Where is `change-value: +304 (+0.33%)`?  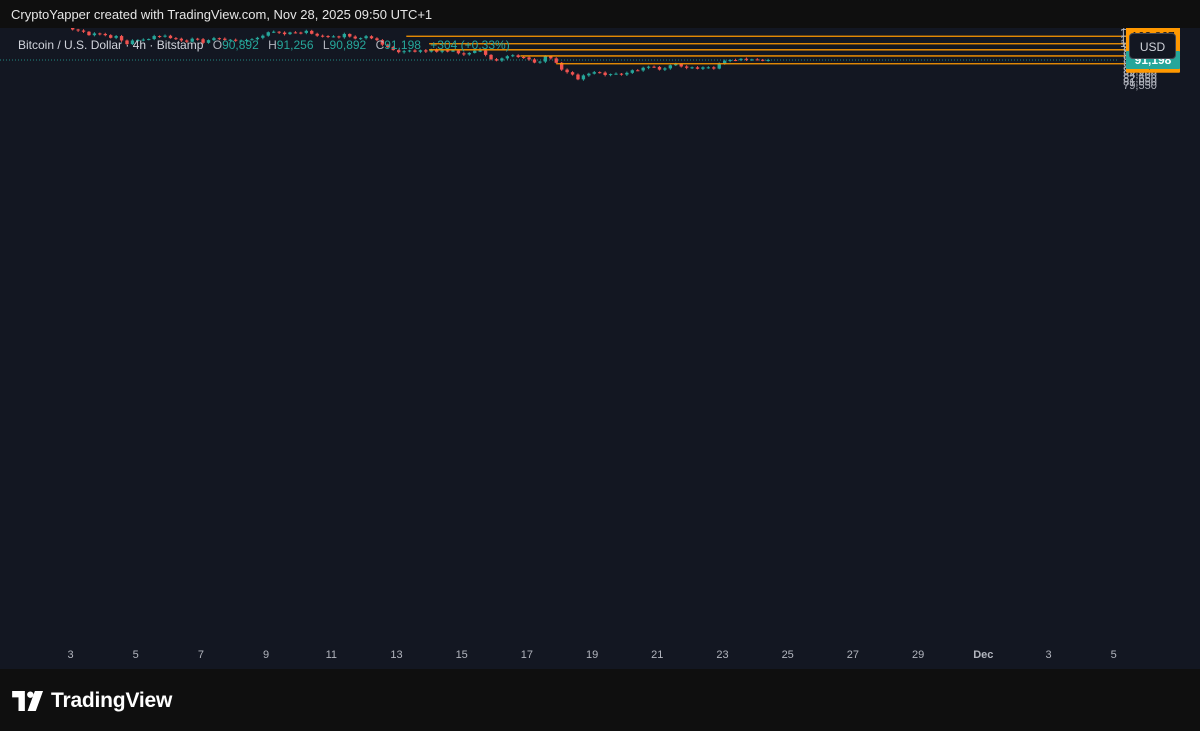
change-value: +304 (+0.33%) is located at coordinates (470, 45).